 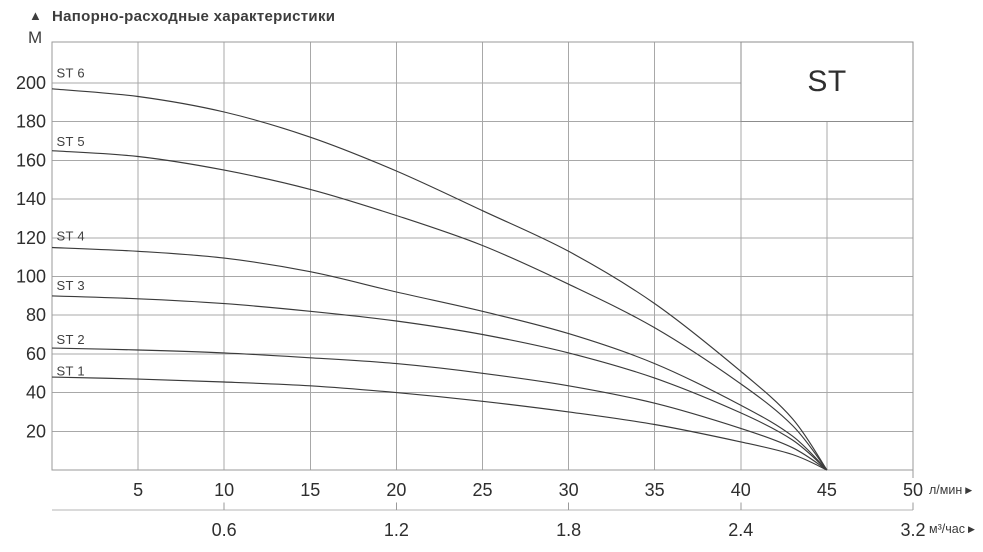 I want to click on curve-label-st2: ST 2, so click(x=71, y=339).